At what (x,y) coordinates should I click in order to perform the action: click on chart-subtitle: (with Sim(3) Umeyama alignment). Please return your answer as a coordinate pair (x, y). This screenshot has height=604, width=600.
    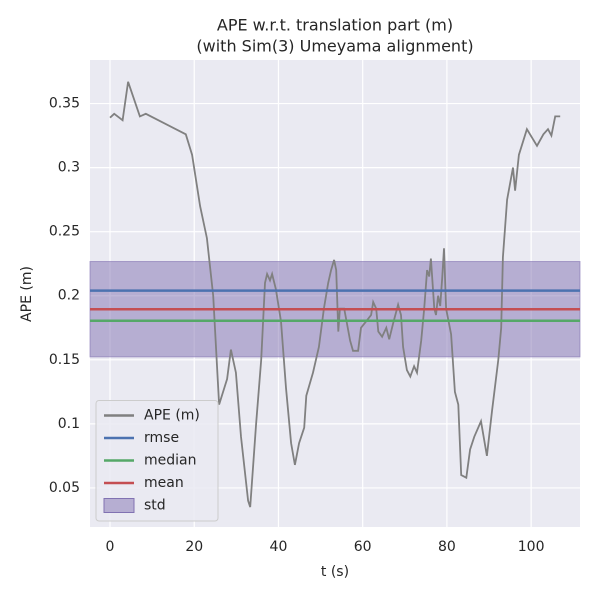
    Looking at the image, I should click on (334, 46).